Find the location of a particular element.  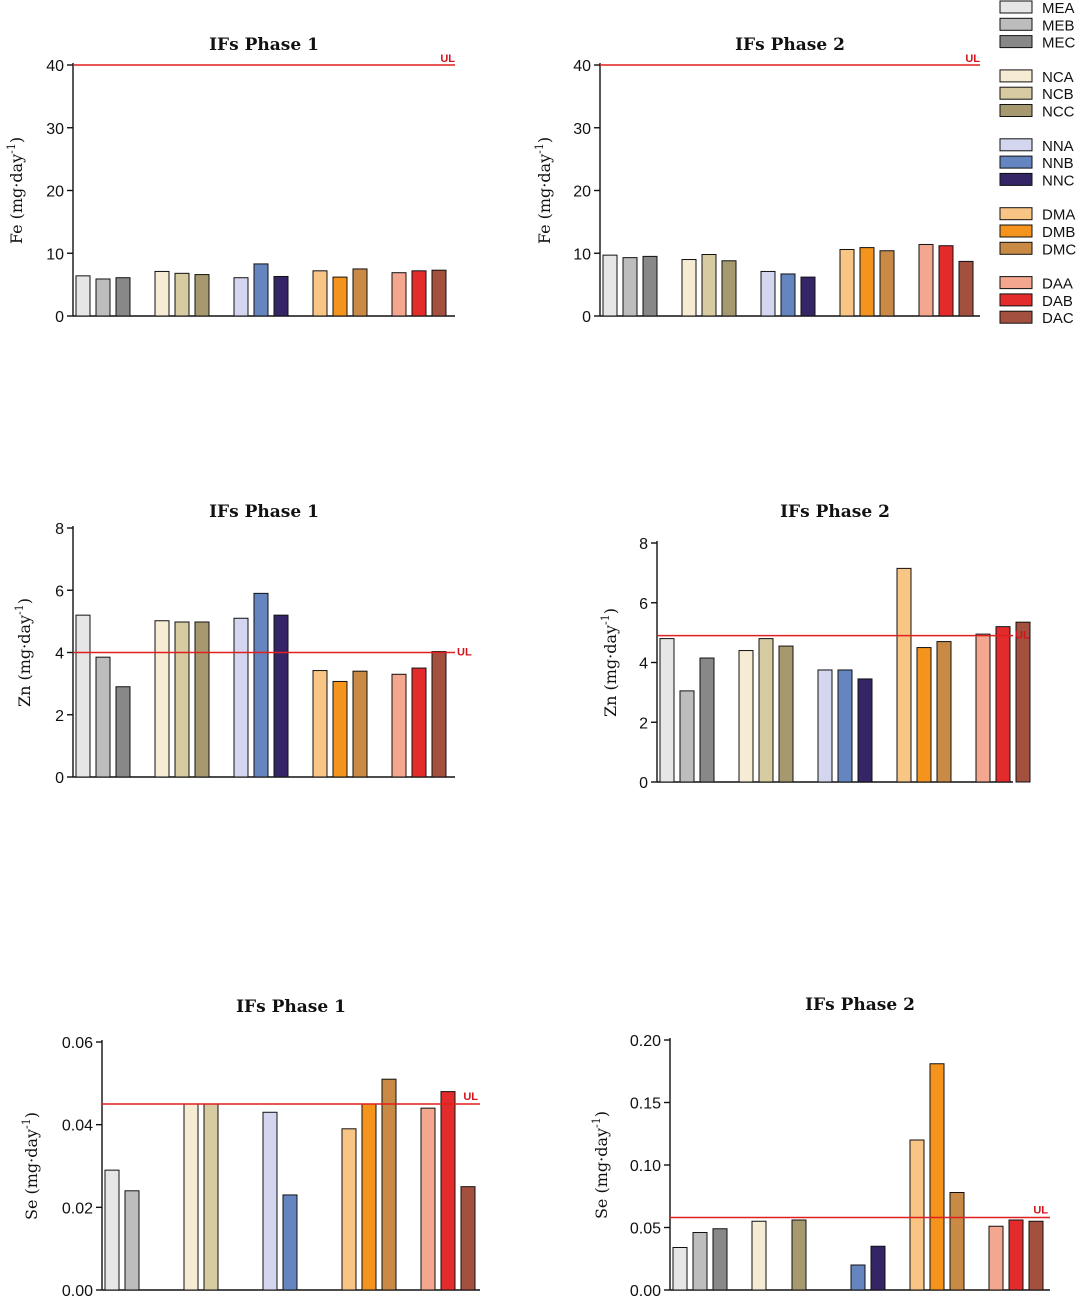

legend-swatch-dac is located at coordinates (1016, 317).